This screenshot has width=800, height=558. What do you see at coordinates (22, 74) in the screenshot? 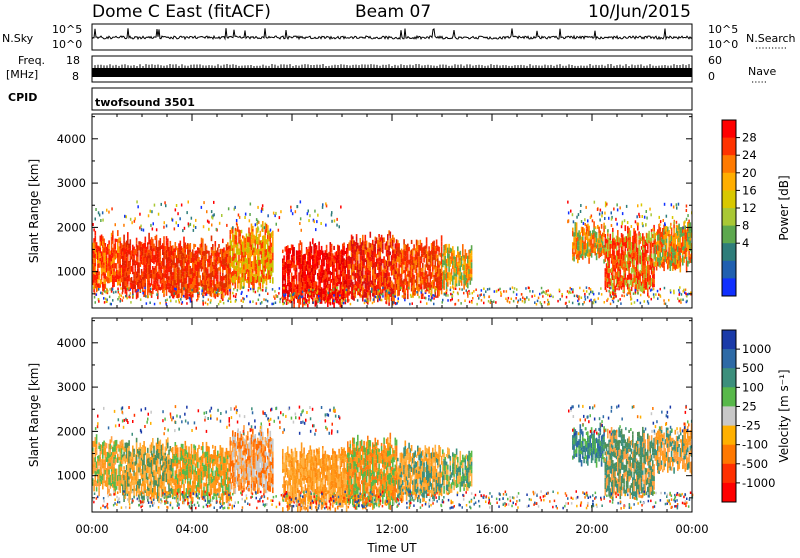
I see `freq-unit: [MHz]` at bounding box center [22, 74].